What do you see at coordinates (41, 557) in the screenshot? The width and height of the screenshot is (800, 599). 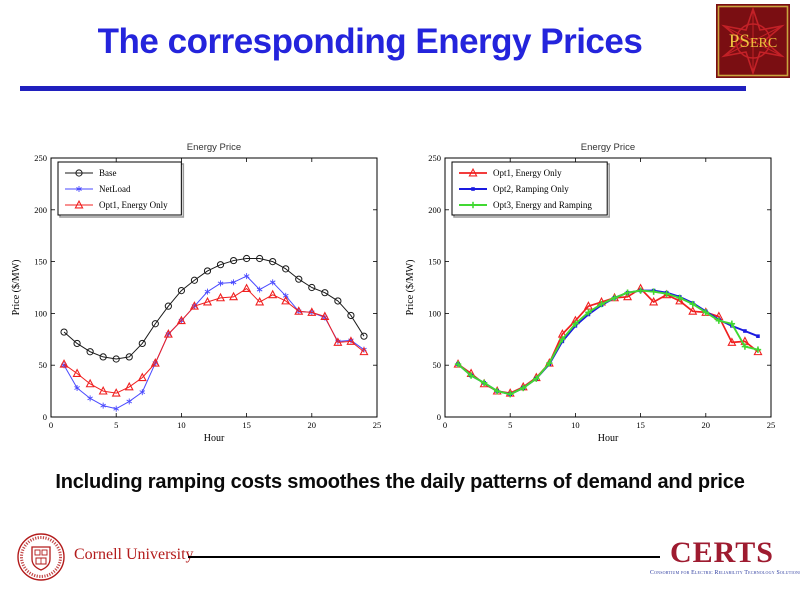 I see `cornell-seal-icon` at bounding box center [41, 557].